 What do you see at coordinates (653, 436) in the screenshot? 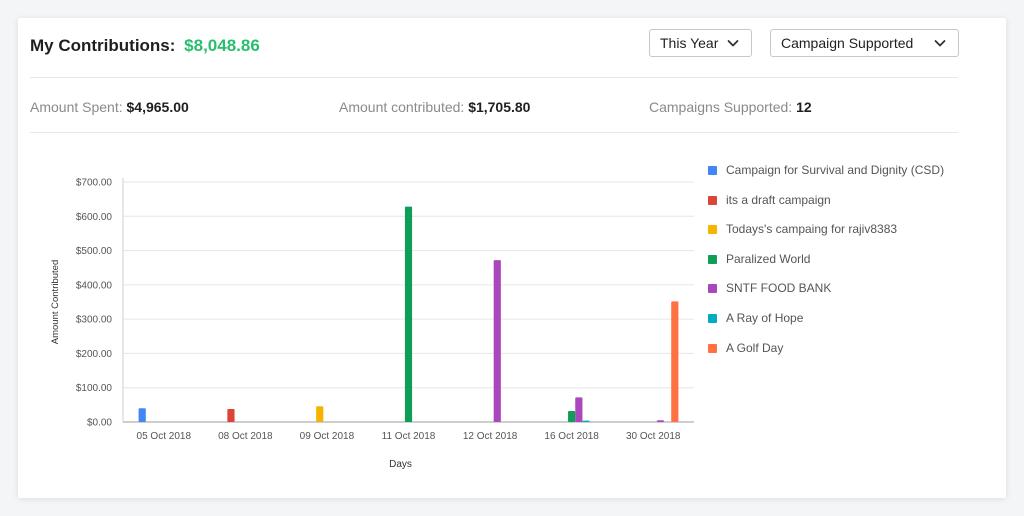
I see `x-tick-label: 30 Oct 2018` at bounding box center [653, 436].